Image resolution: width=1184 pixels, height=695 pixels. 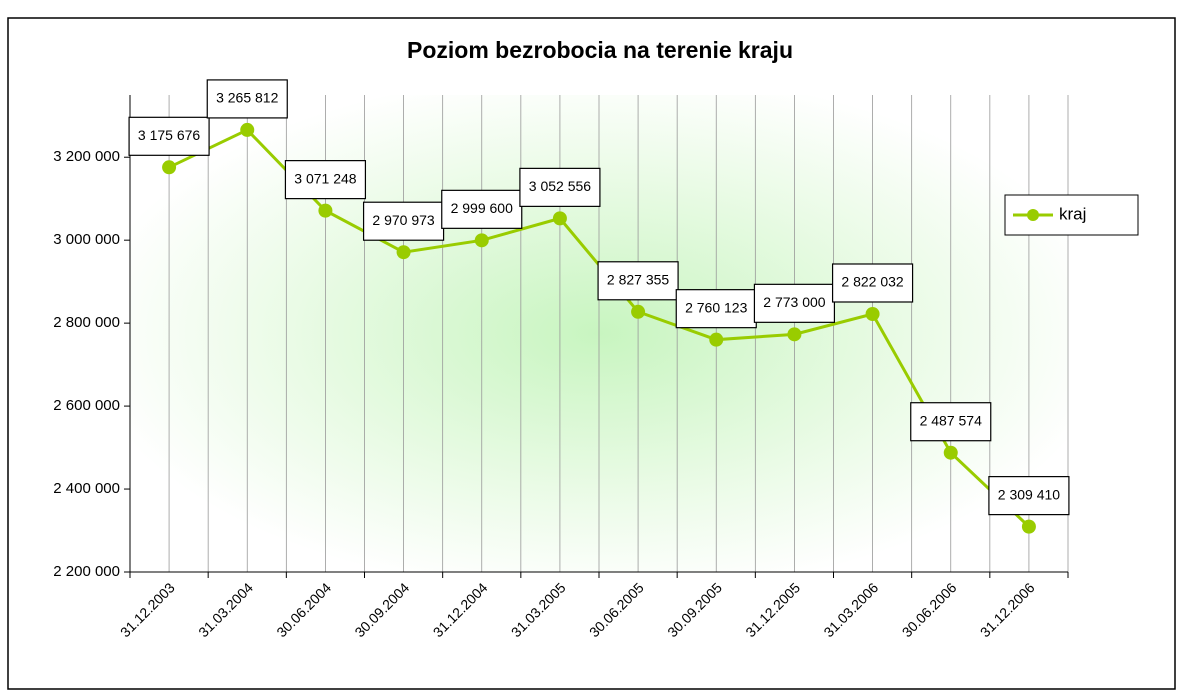 What do you see at coordinates (86, 322) in the screenshot?
I see `y-tick-label: 2 800 000` at bounding box center [86, 322].